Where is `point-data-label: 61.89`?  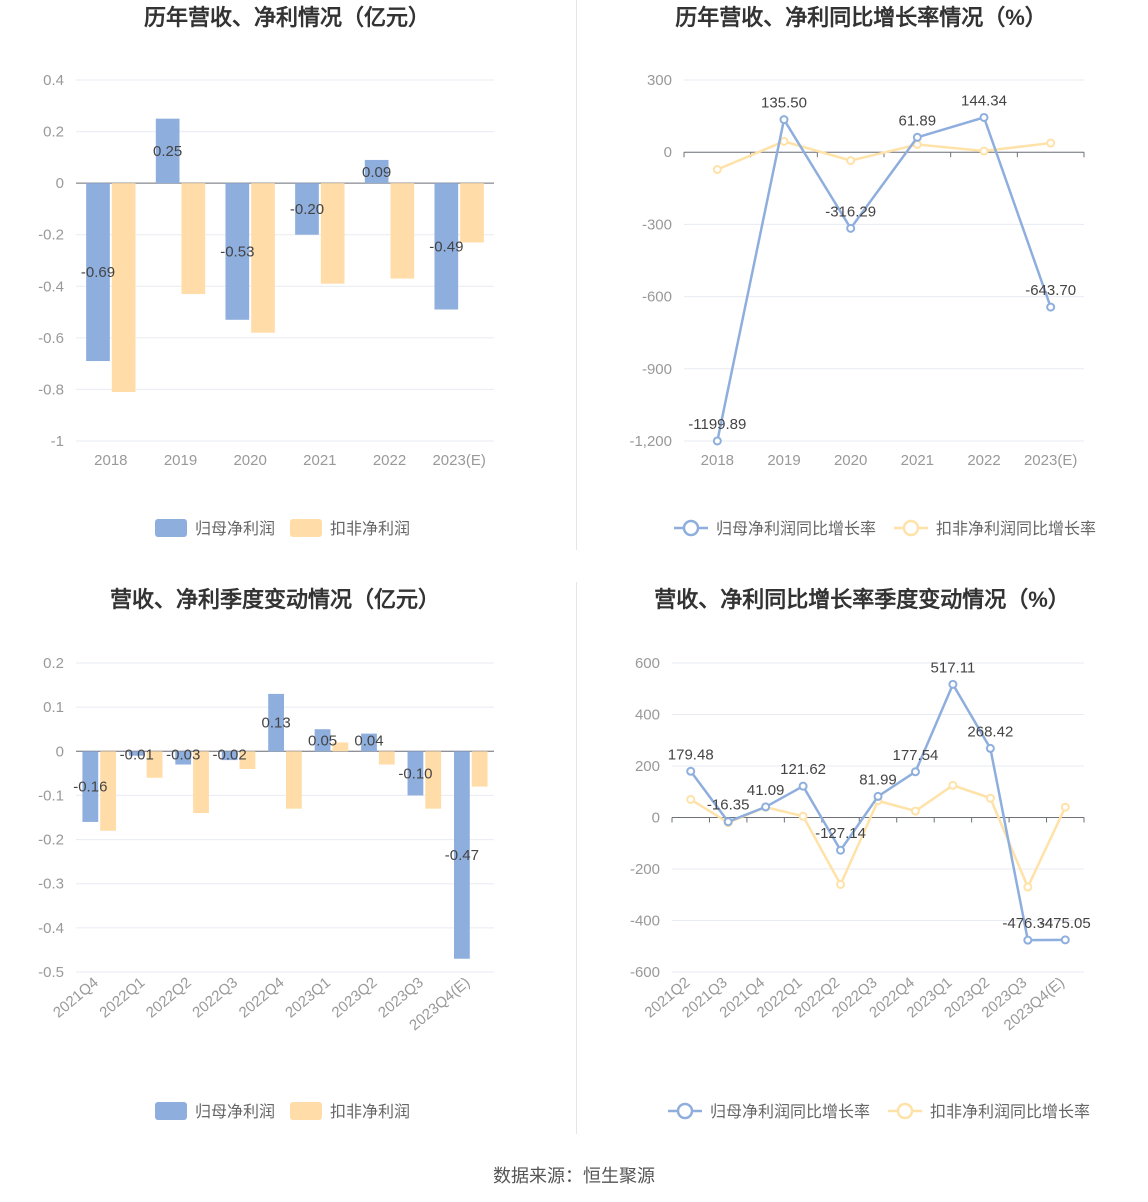 point-data-label: 61.89 is located at coordinates (918, 120).